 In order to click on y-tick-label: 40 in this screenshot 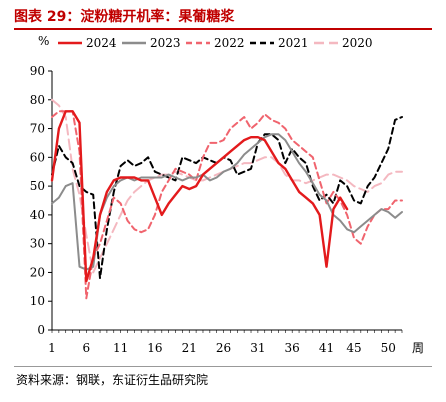, I will do `click(37, 215)`.